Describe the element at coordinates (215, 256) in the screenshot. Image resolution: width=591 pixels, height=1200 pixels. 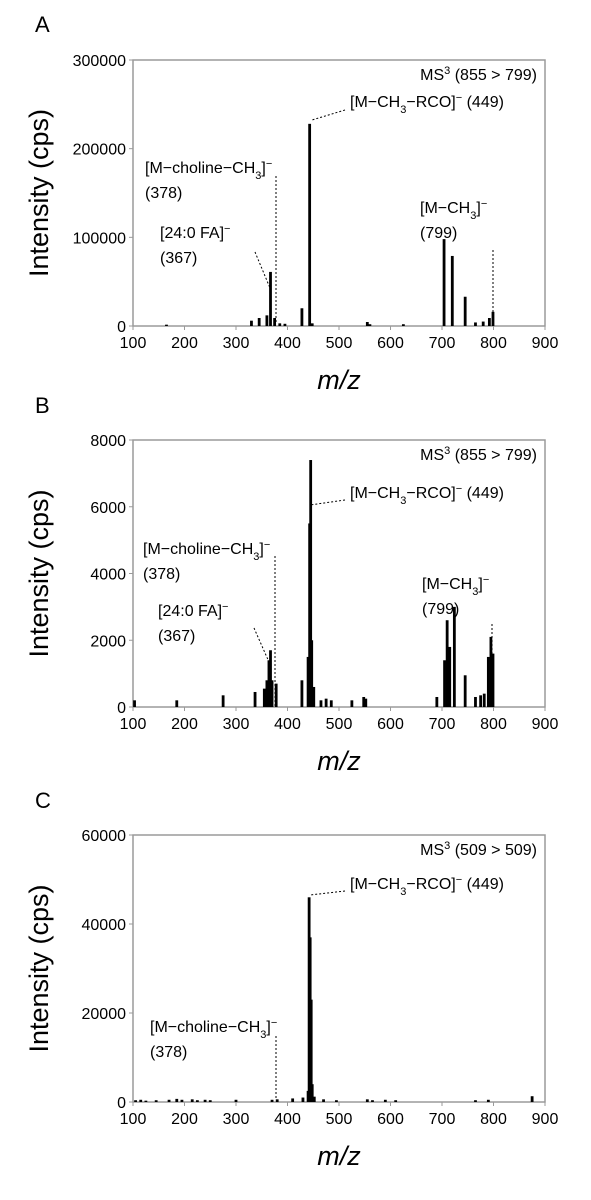
I see `peak-annotation: [24:0 FA]− (367)` at that location.